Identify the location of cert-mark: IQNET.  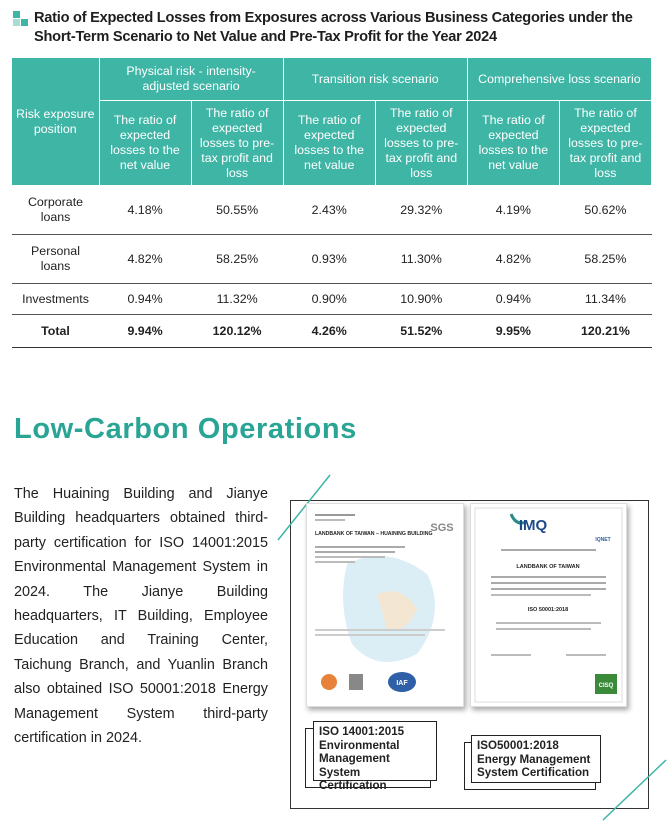
(602, 540).